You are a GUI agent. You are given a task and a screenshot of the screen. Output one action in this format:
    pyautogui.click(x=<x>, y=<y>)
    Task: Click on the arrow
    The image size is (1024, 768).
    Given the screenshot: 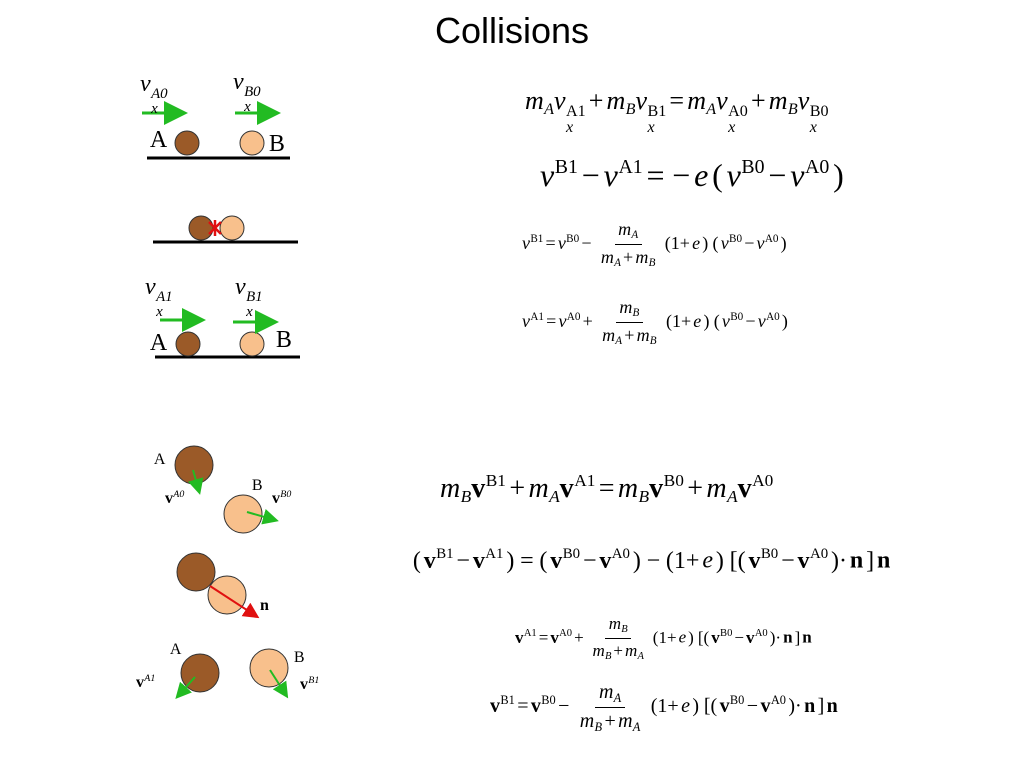 What is the action you would take?
    pyautogui.click(x=196, y=482)
    